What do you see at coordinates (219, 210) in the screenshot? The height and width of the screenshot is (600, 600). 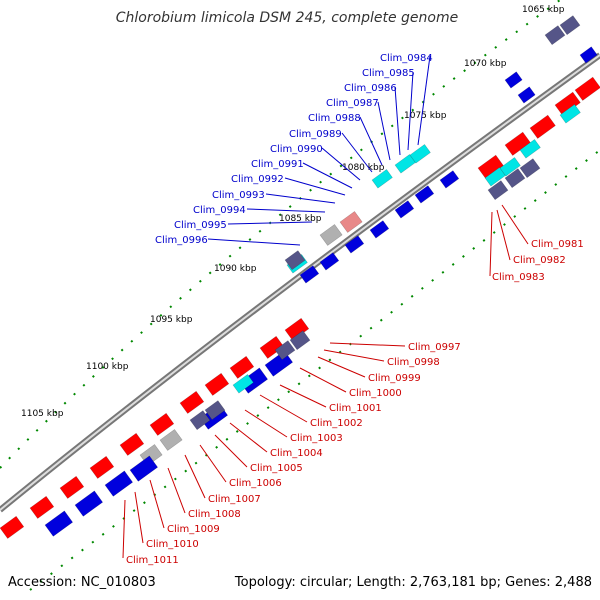 I see `gene-label: Clim_0994` at bounding box center [219, 210].